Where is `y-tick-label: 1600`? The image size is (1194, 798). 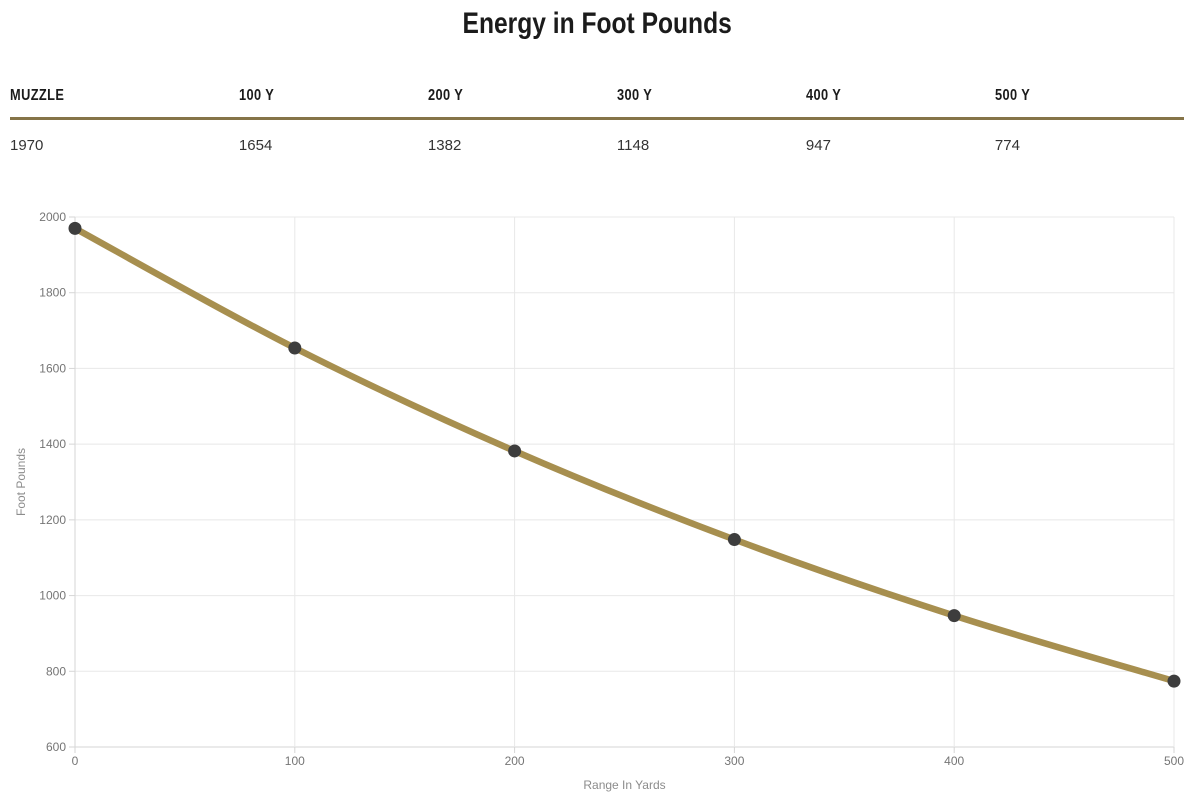
y-tick-label: 1600 is located at coordinates (52, 368).